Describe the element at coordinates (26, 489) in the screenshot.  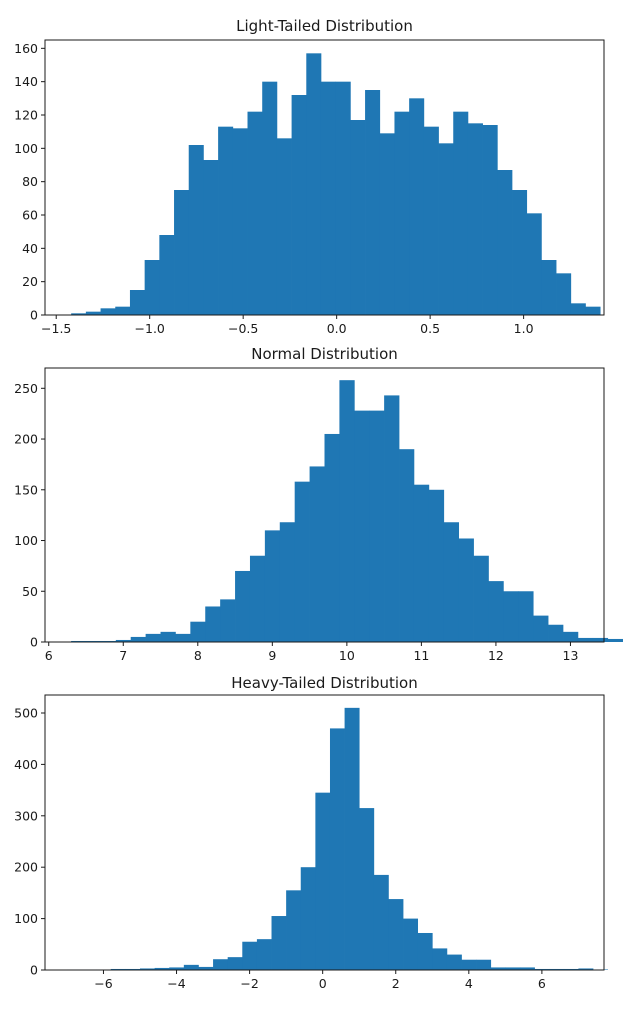
I see `y-tick-label: 150` at that location.